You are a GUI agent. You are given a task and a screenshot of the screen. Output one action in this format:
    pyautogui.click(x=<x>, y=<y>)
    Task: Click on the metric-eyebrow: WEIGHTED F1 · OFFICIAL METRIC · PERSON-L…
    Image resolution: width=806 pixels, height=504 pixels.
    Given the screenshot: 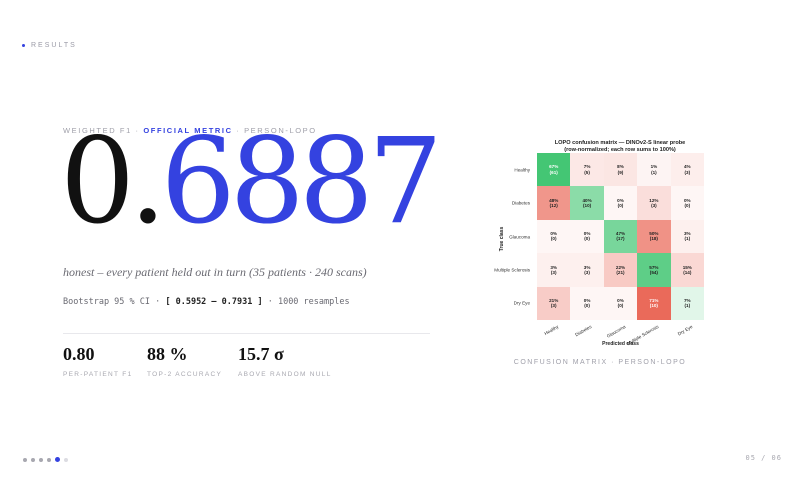 What is the action you would take?
    pyautogui.click(x=190, y=130)
    